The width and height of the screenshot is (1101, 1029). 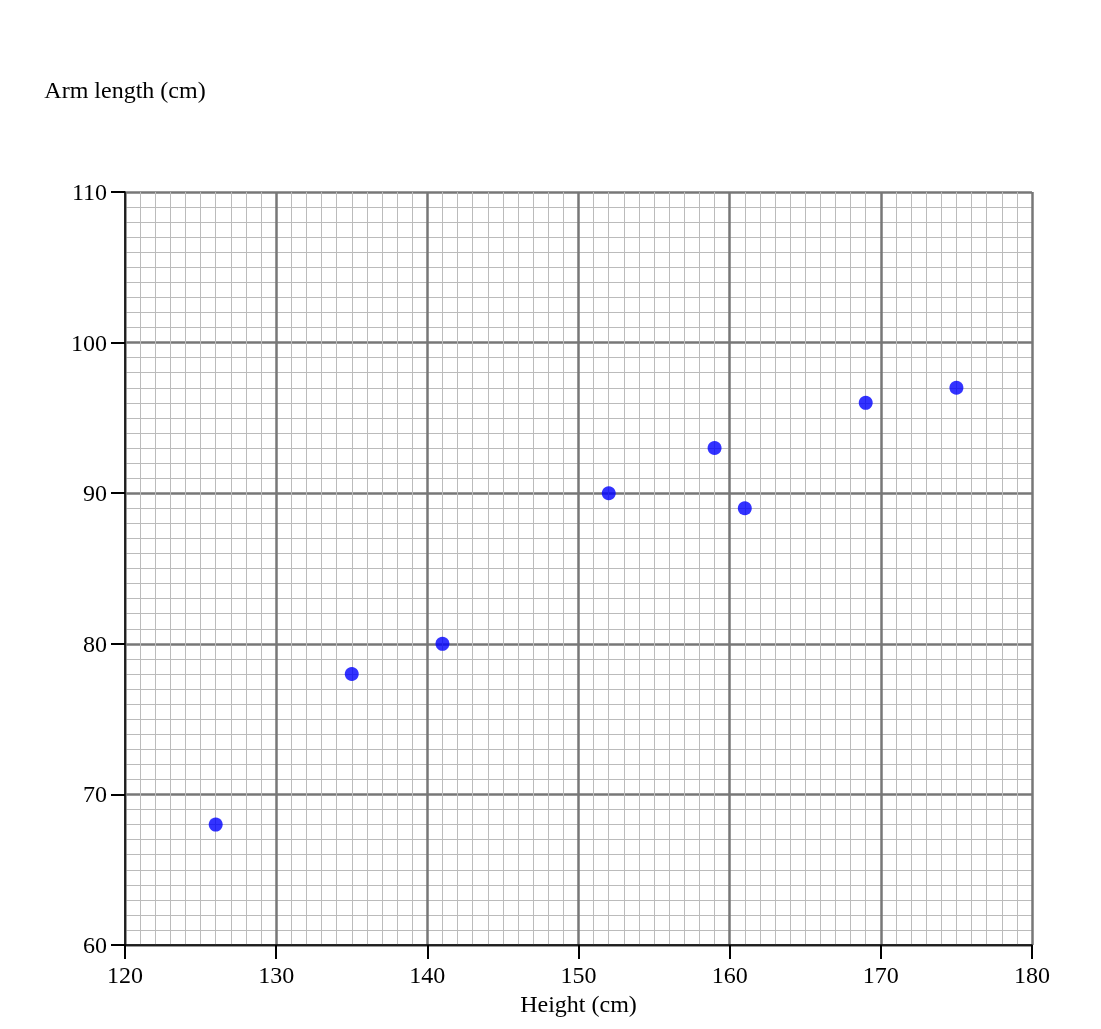 What do you see at coordinates (578, 975) in the screenshot?
I see `x-tick-label: 150` at bounding box center [578, 975].